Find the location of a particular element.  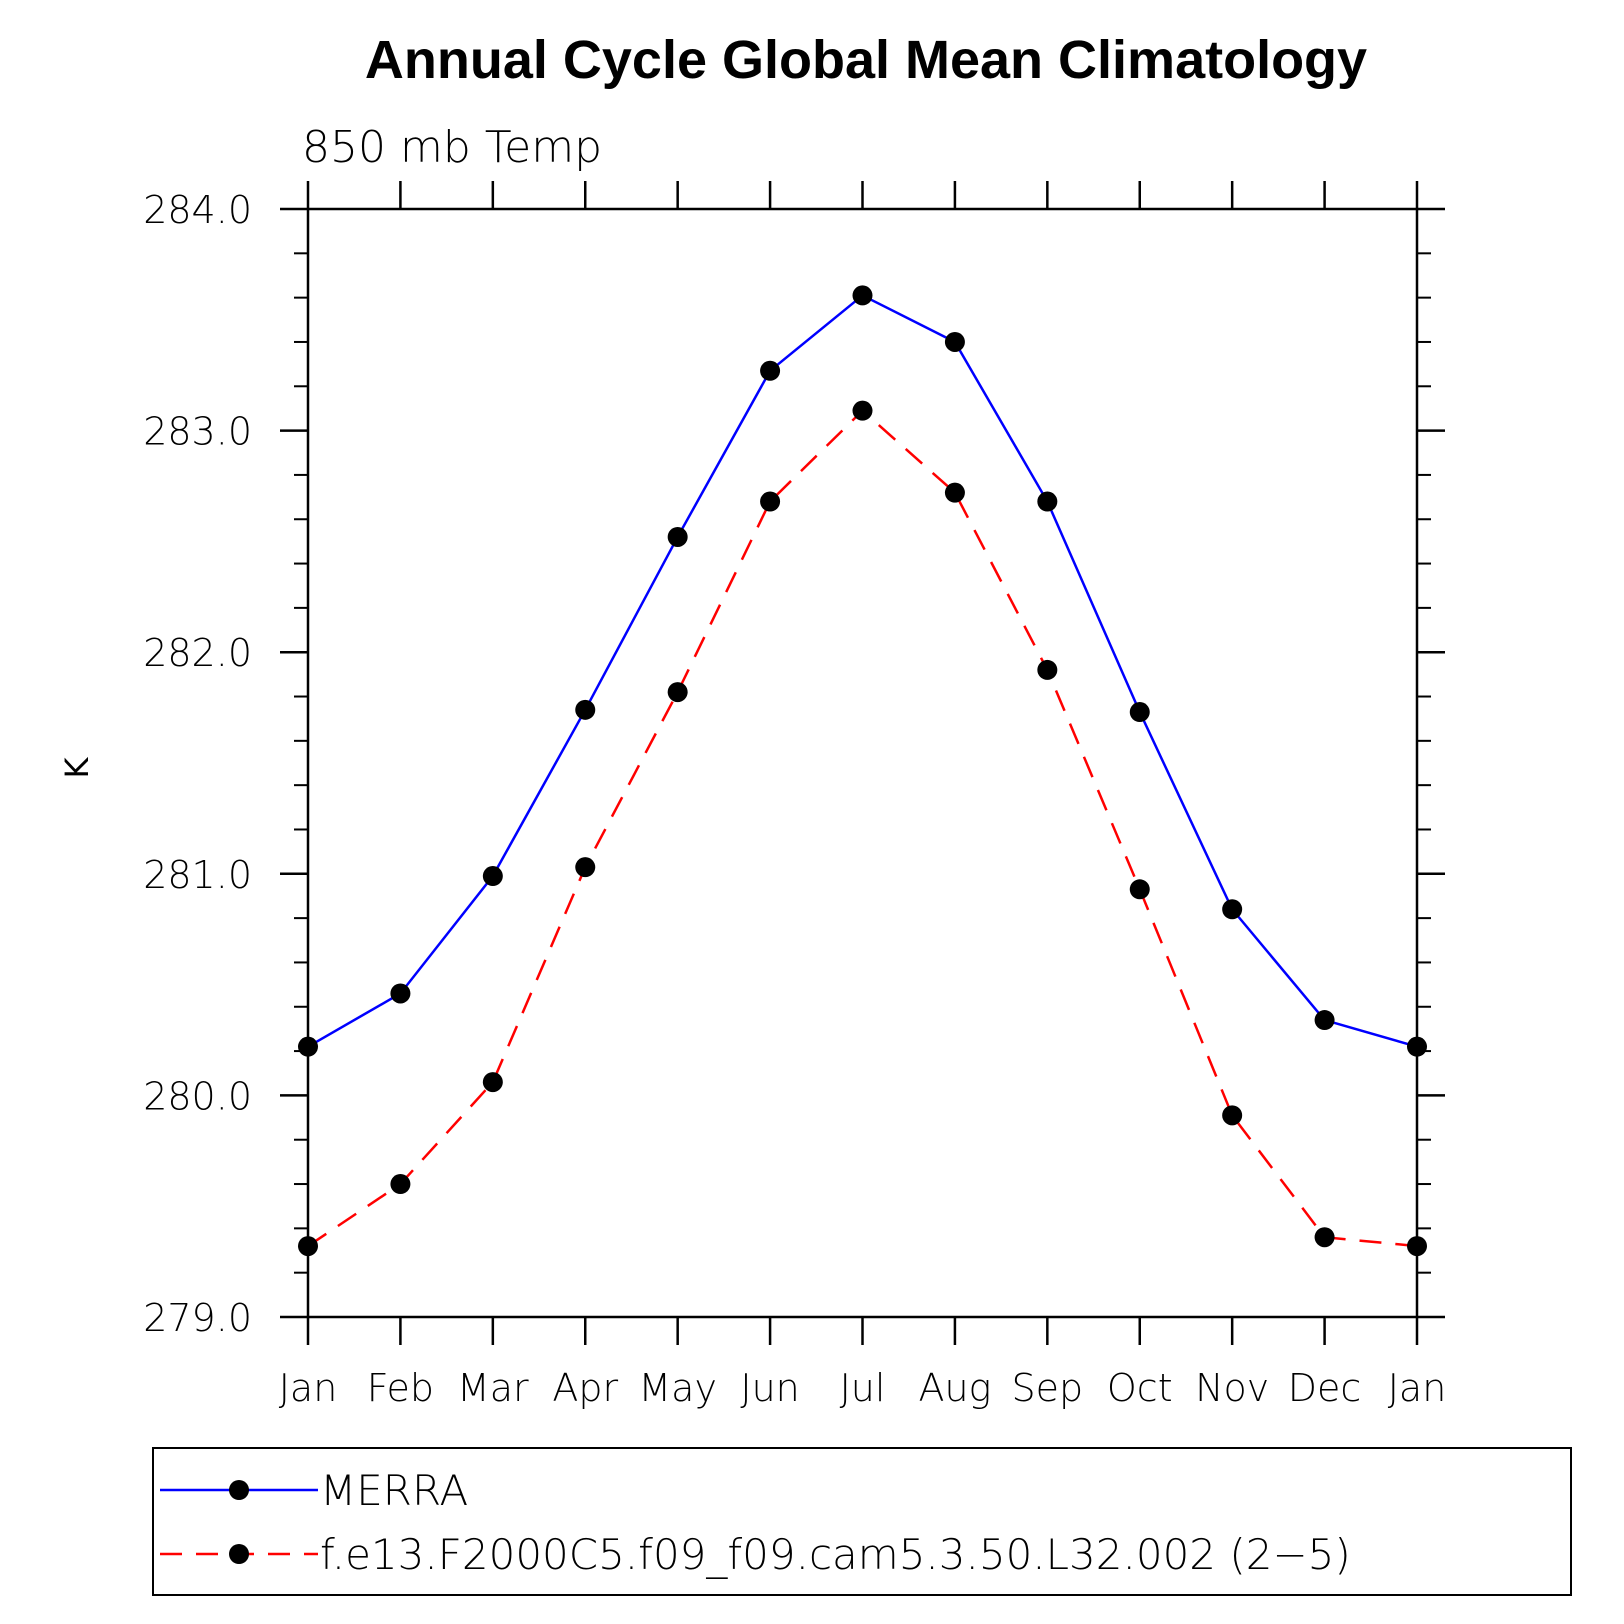

chart-subtitle: 850 mb Temp is located at coordinates (452, 147).